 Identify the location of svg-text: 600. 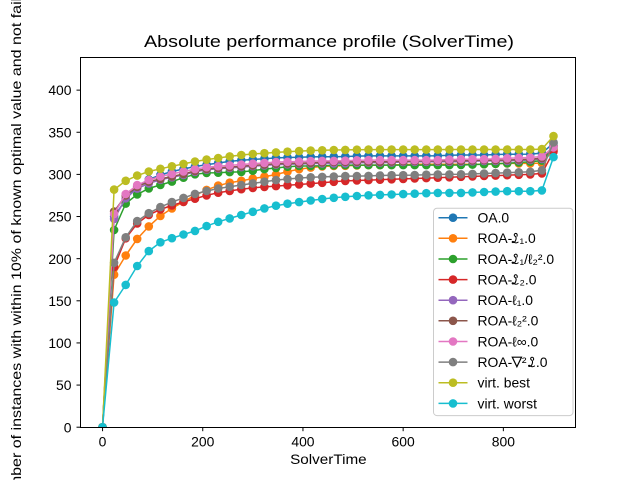
(403, 441).